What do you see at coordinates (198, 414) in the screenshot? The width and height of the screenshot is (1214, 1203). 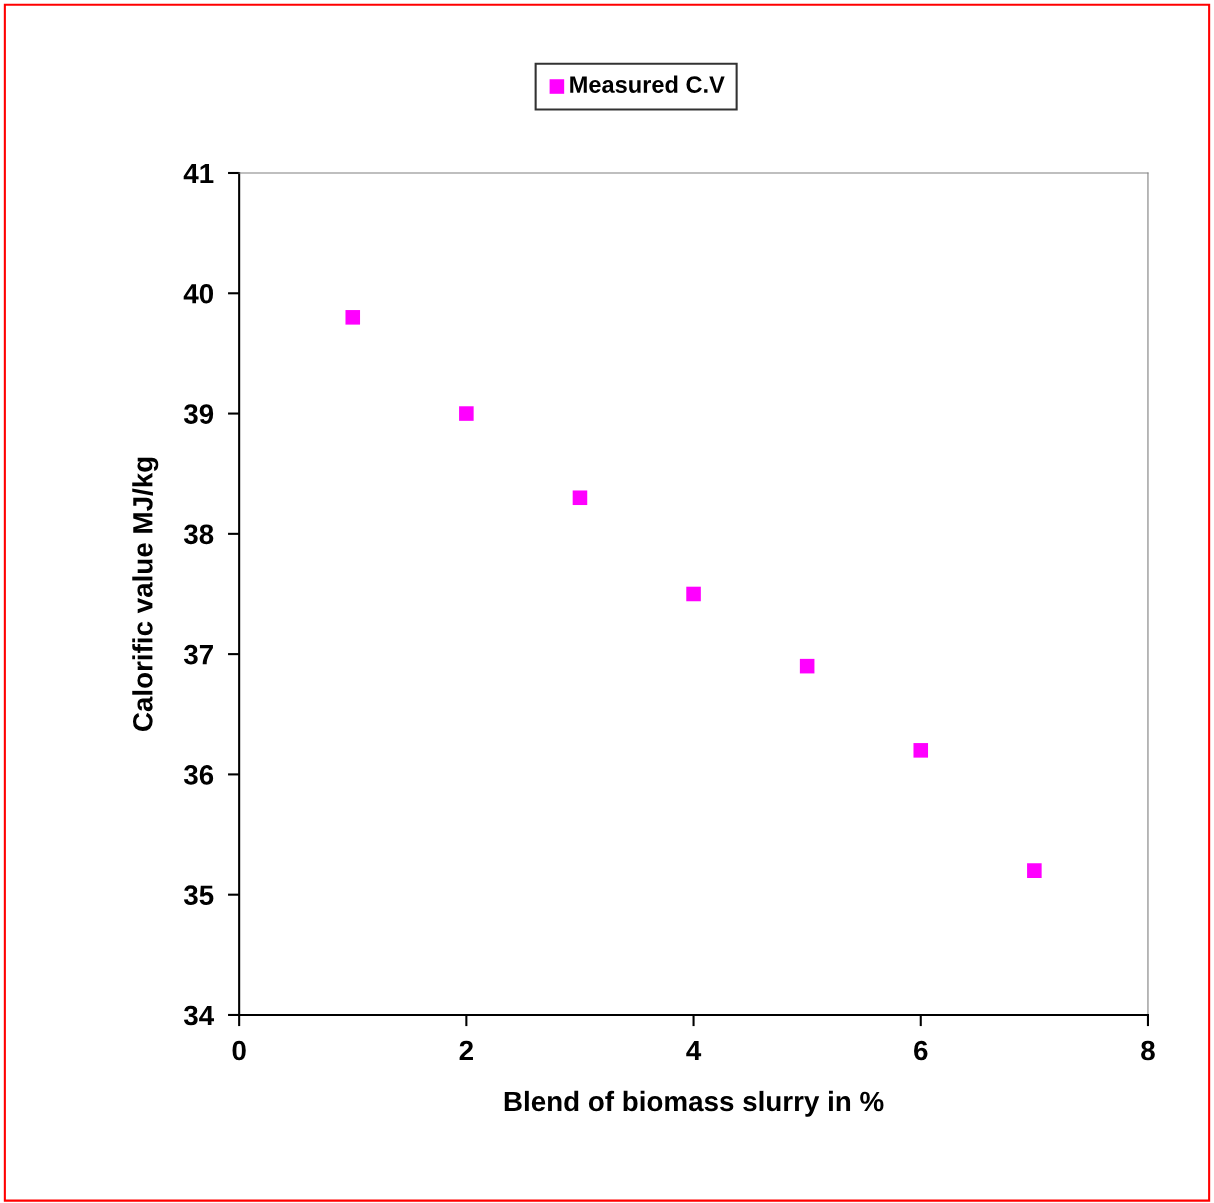 I see `y-tick-label: 39` at bounding box center [198, 414].